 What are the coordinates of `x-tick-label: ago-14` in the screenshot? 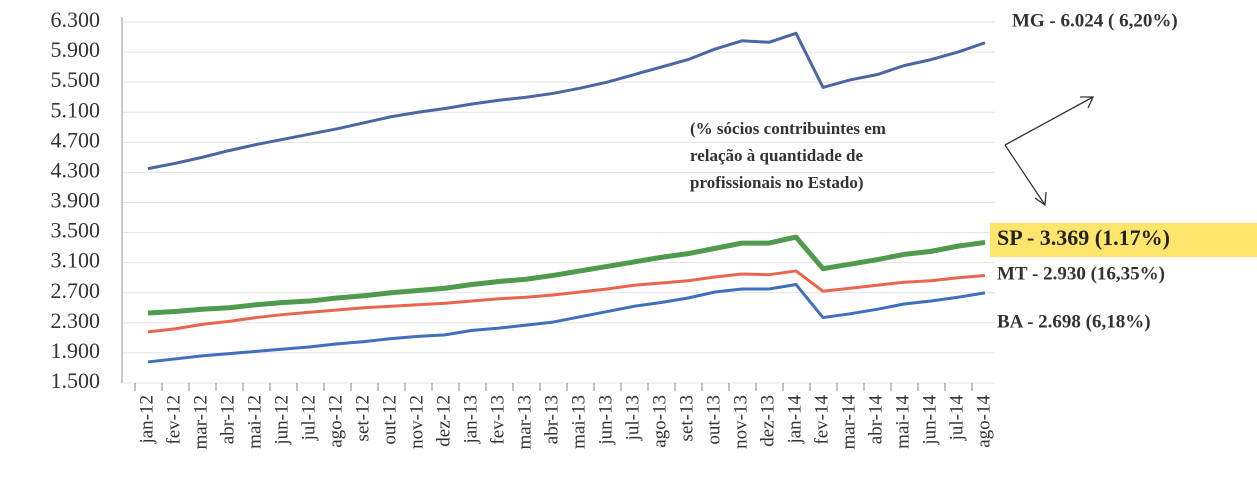 It's located at (983, 421).